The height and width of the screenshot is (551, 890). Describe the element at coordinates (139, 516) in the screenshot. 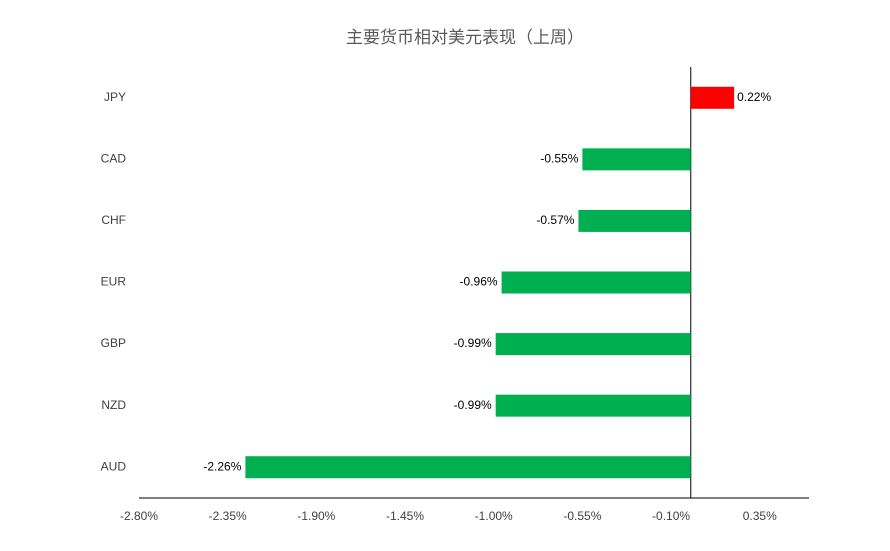

I see `x-tick-label: -2.80%` at that location.